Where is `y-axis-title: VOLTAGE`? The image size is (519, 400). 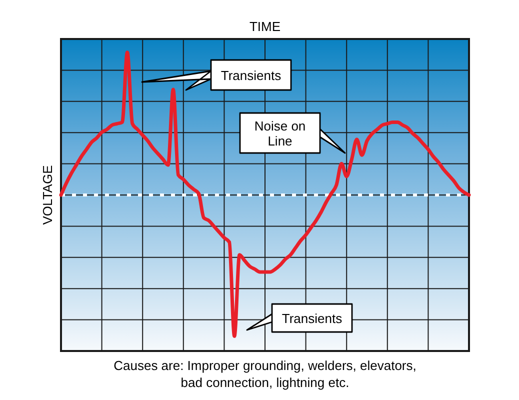 y-axis-title: VOLTAGE is located at coordinates (47, 194).